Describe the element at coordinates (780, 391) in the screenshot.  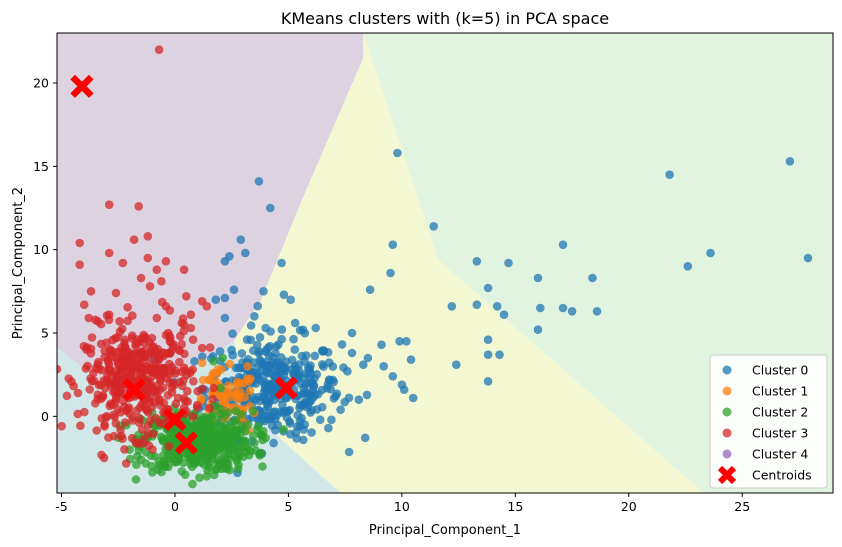
I see `legend-label: Cluster 1` at that location.